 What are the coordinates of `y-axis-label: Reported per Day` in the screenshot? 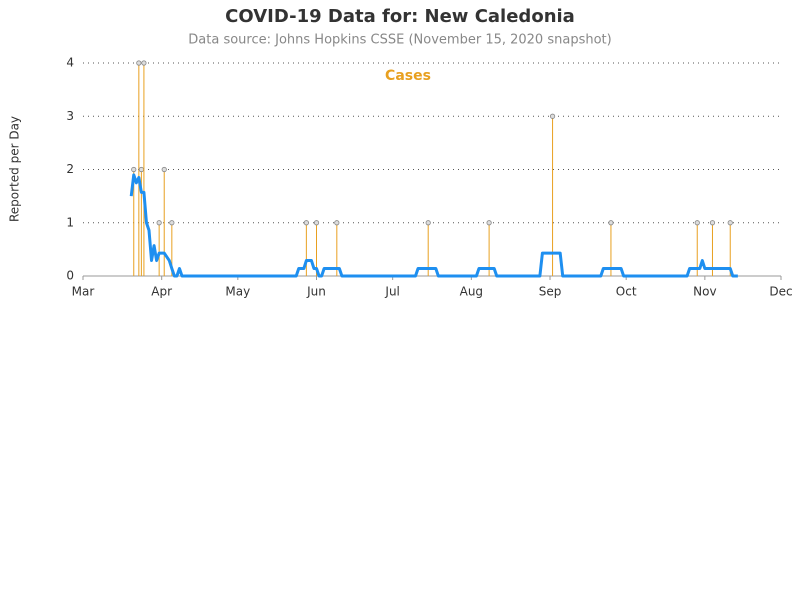 It's located at (15, 169).